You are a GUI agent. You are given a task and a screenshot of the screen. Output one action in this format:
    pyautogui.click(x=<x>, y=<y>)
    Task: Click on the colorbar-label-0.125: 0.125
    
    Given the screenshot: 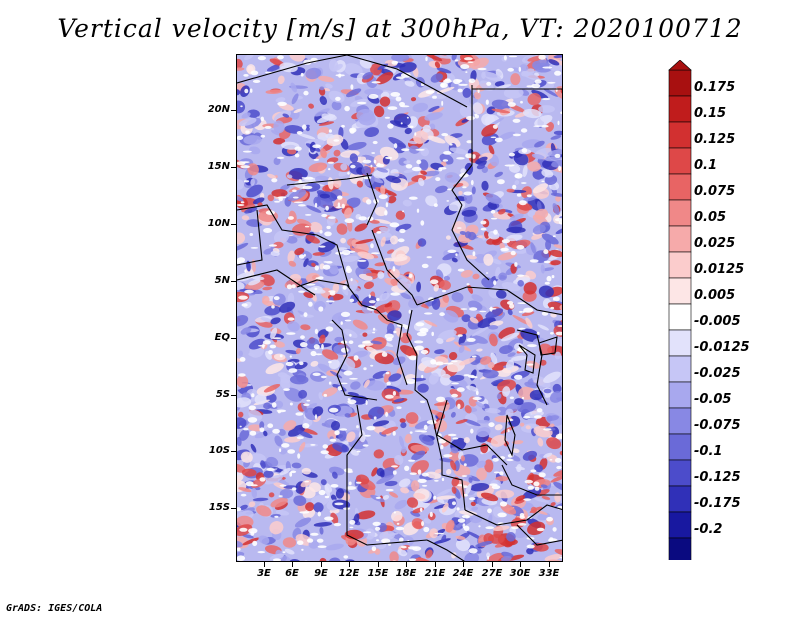 What is the action you would take?
    pyautogui.click(x=715, y=139)
    